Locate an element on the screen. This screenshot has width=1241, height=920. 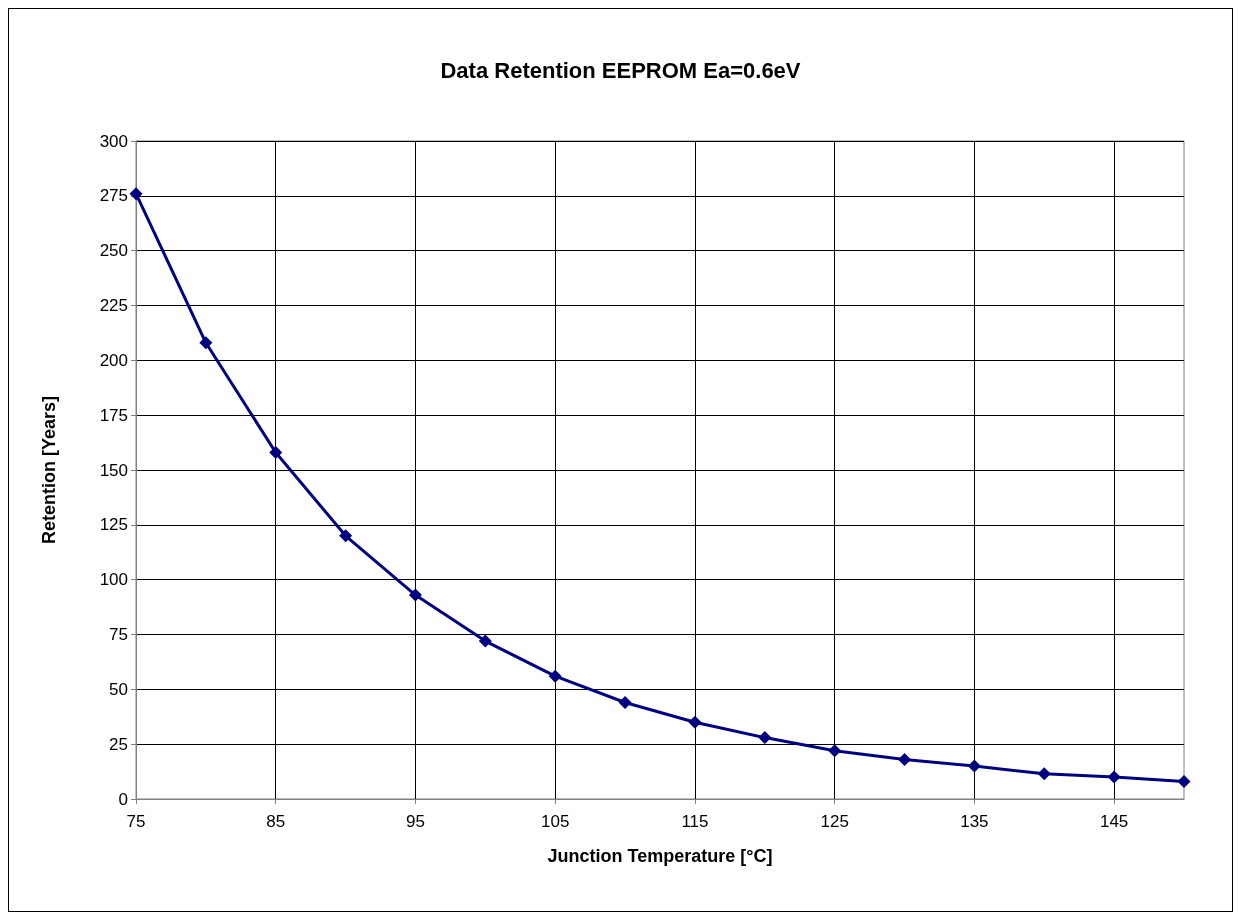
x-tick-label: 115 is located at coordinates (695, 821).